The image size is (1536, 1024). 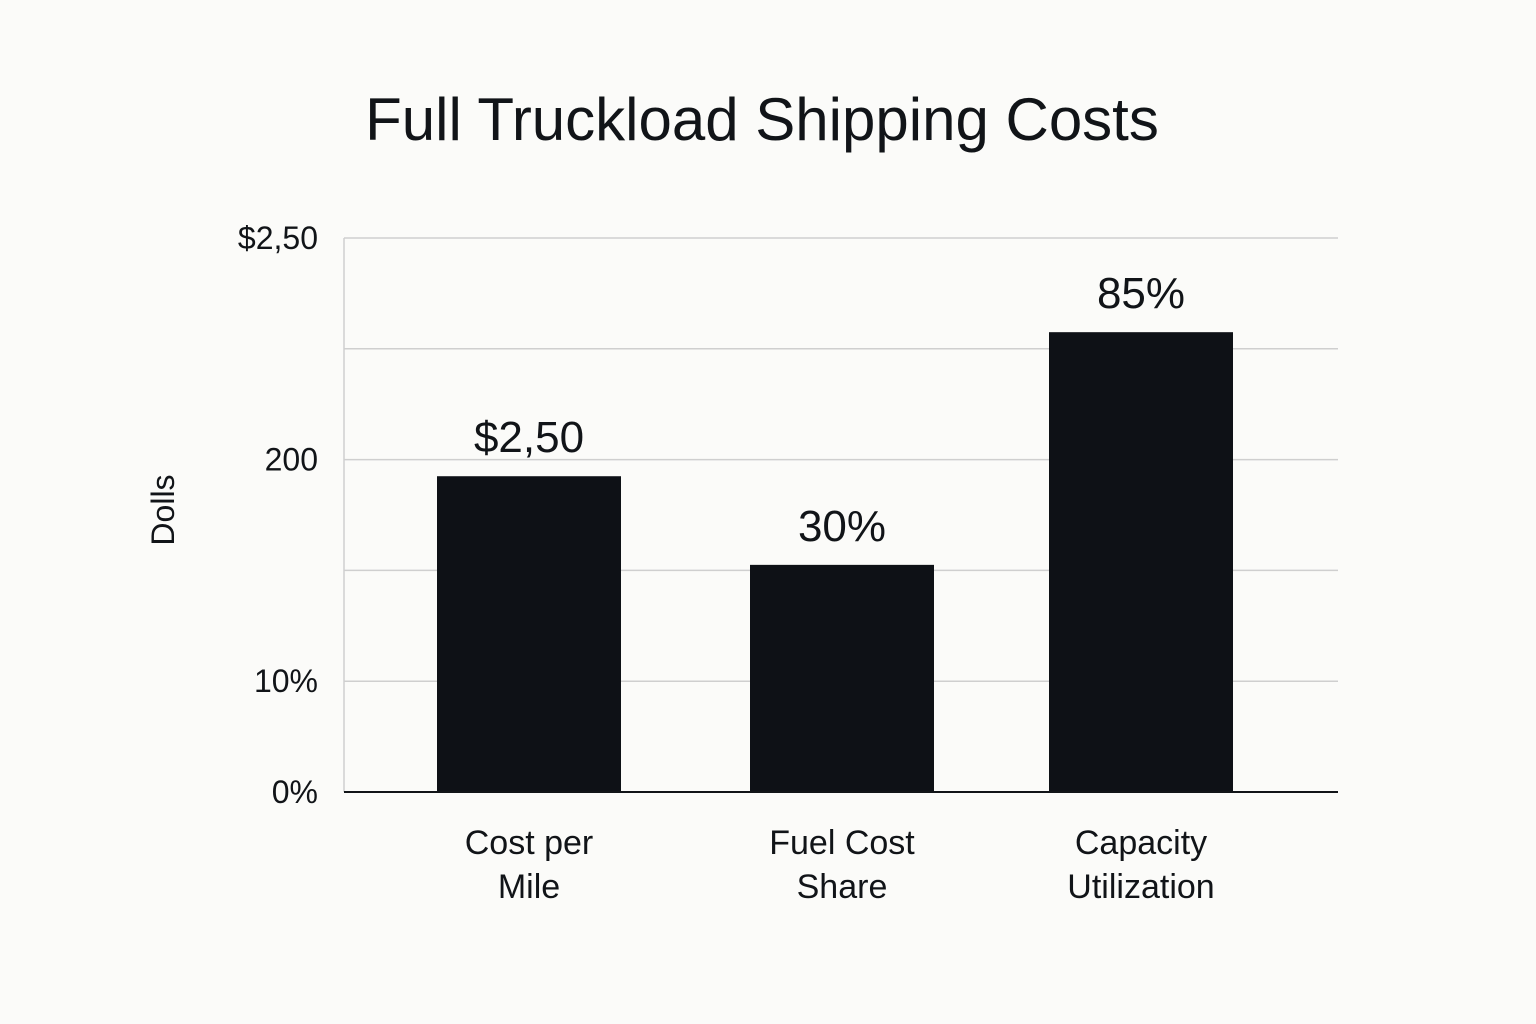 What do you see at coordinates (529, 843) in the screenshot?
I see `x-category-label: Cost per` at bounding box center [529, 843].